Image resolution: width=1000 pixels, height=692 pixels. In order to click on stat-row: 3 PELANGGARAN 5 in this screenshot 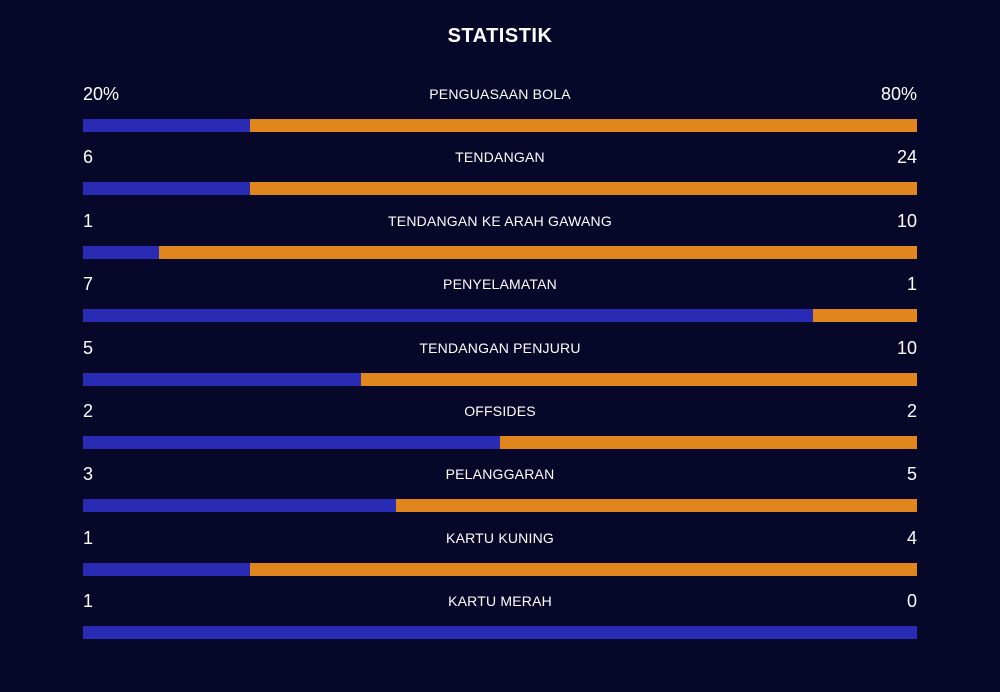, I will do `click(500, 491)`.